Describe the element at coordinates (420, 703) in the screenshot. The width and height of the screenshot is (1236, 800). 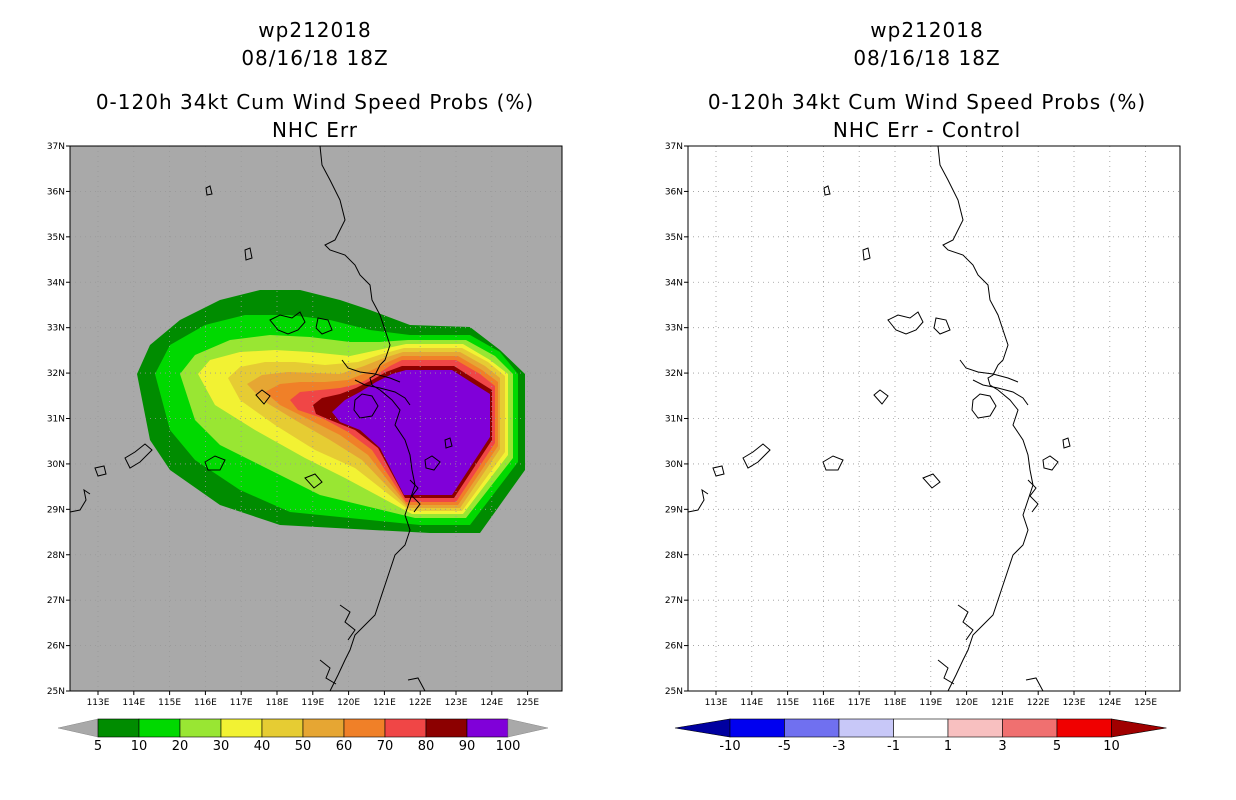
I see `left-lon-label: 122E` at that location.